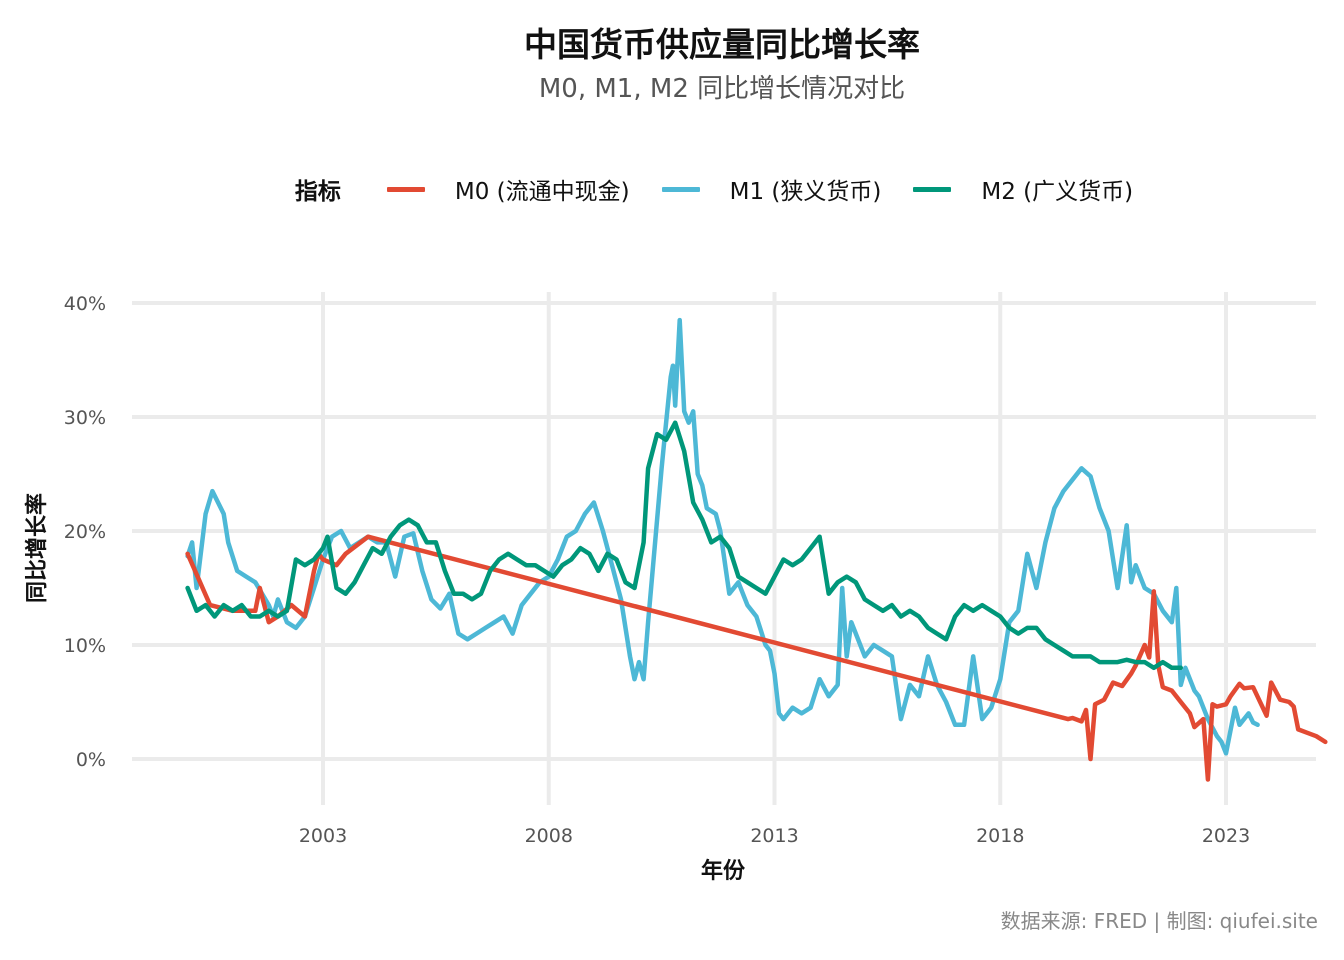 The height and width of the screenshot is (960, 1344). What do you see at coordinates (1000, 836) in the screenshot?
I see `x-tick-label: 2018` at bounding box center [1000, 836].